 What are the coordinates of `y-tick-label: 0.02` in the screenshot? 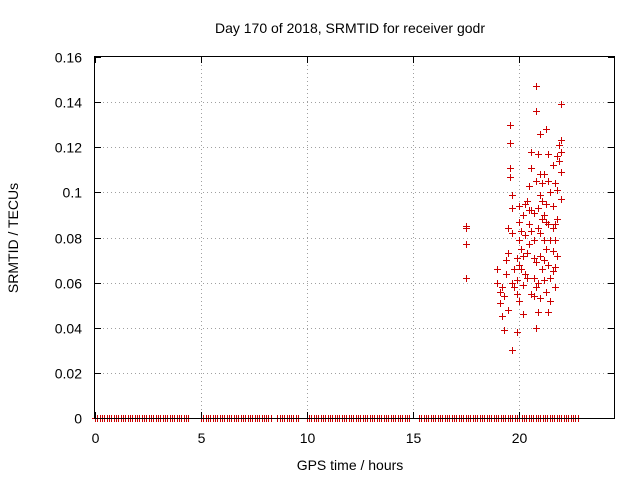 It's located at (68, 374).